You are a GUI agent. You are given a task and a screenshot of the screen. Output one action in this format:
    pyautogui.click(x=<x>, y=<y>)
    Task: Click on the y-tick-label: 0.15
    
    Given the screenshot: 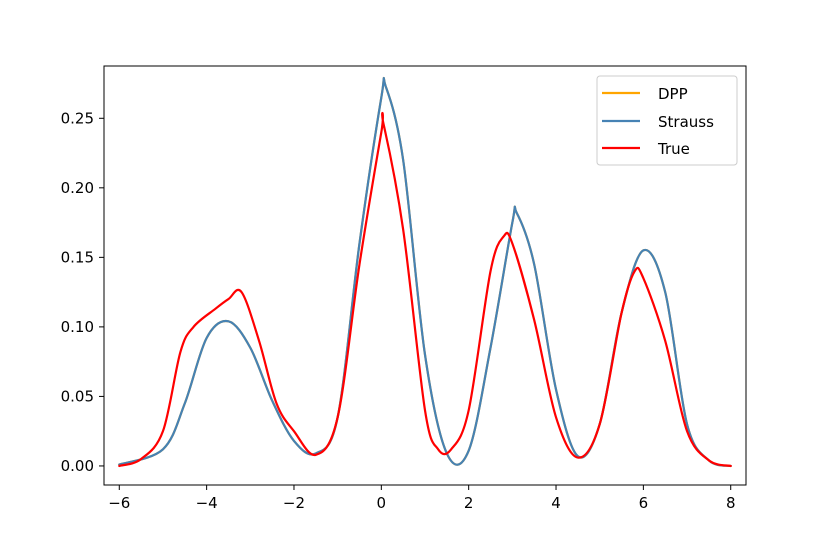 What is the action you would take?
    pyautogui.click(x=77, y=257)
    